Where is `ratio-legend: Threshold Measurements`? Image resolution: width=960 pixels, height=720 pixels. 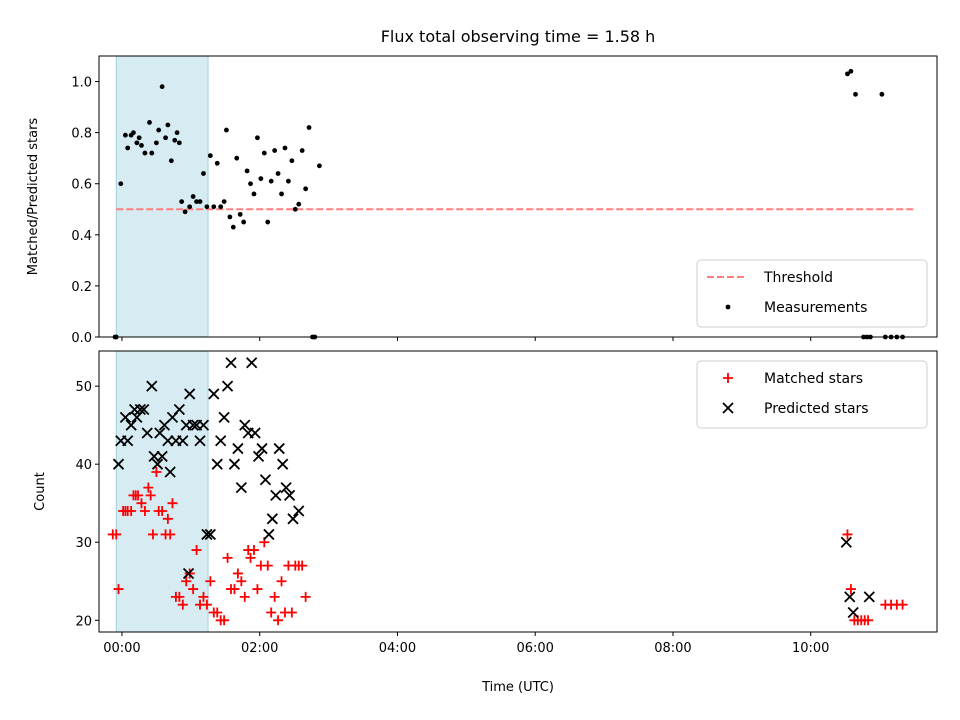 ratio-legend: Threshold Measurements is located at coordinates (812, 293).